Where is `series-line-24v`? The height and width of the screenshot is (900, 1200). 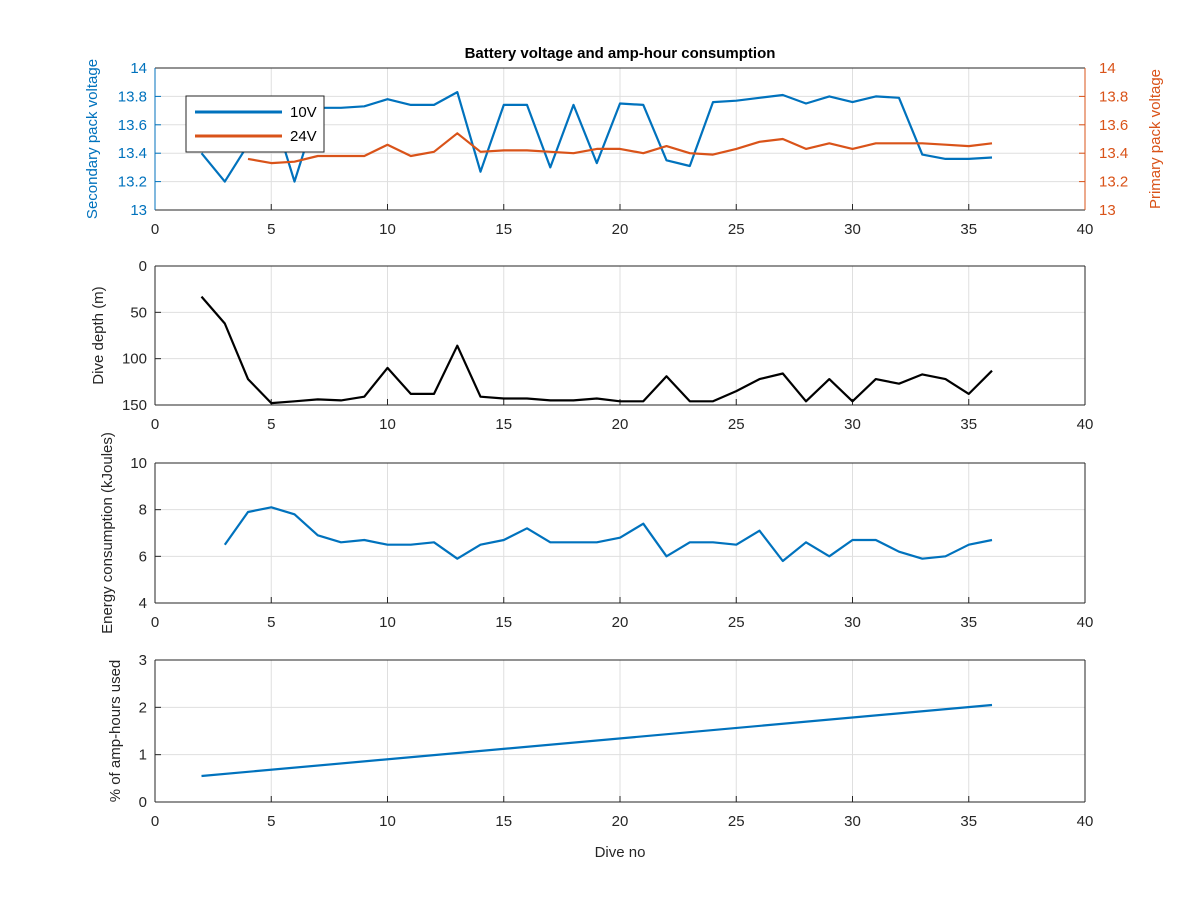 series-line-24v is located at coordinates (620, 148).